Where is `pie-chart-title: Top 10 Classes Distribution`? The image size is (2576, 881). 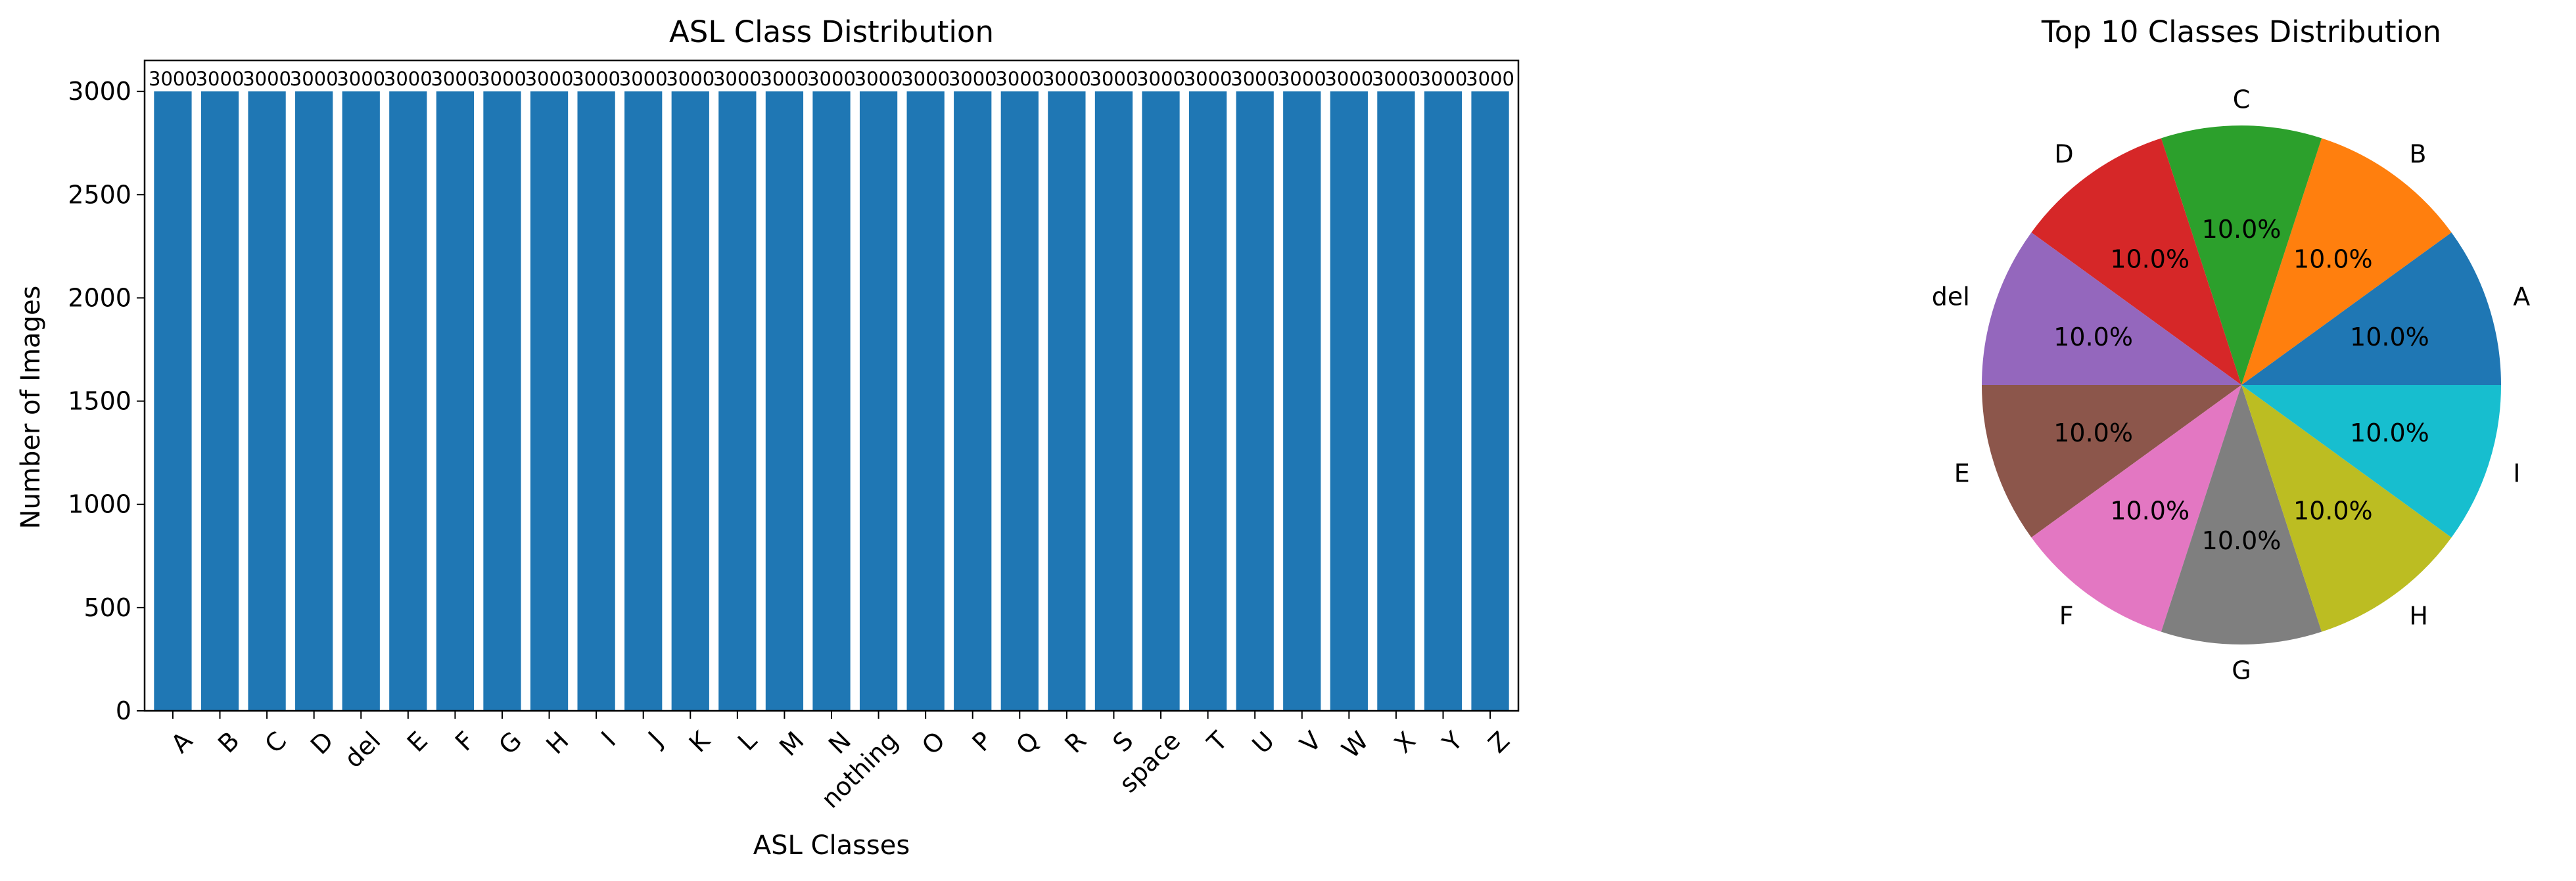 pie-chart-title: Top 10 Classes Distribution is located at coordinates (2241, 31).